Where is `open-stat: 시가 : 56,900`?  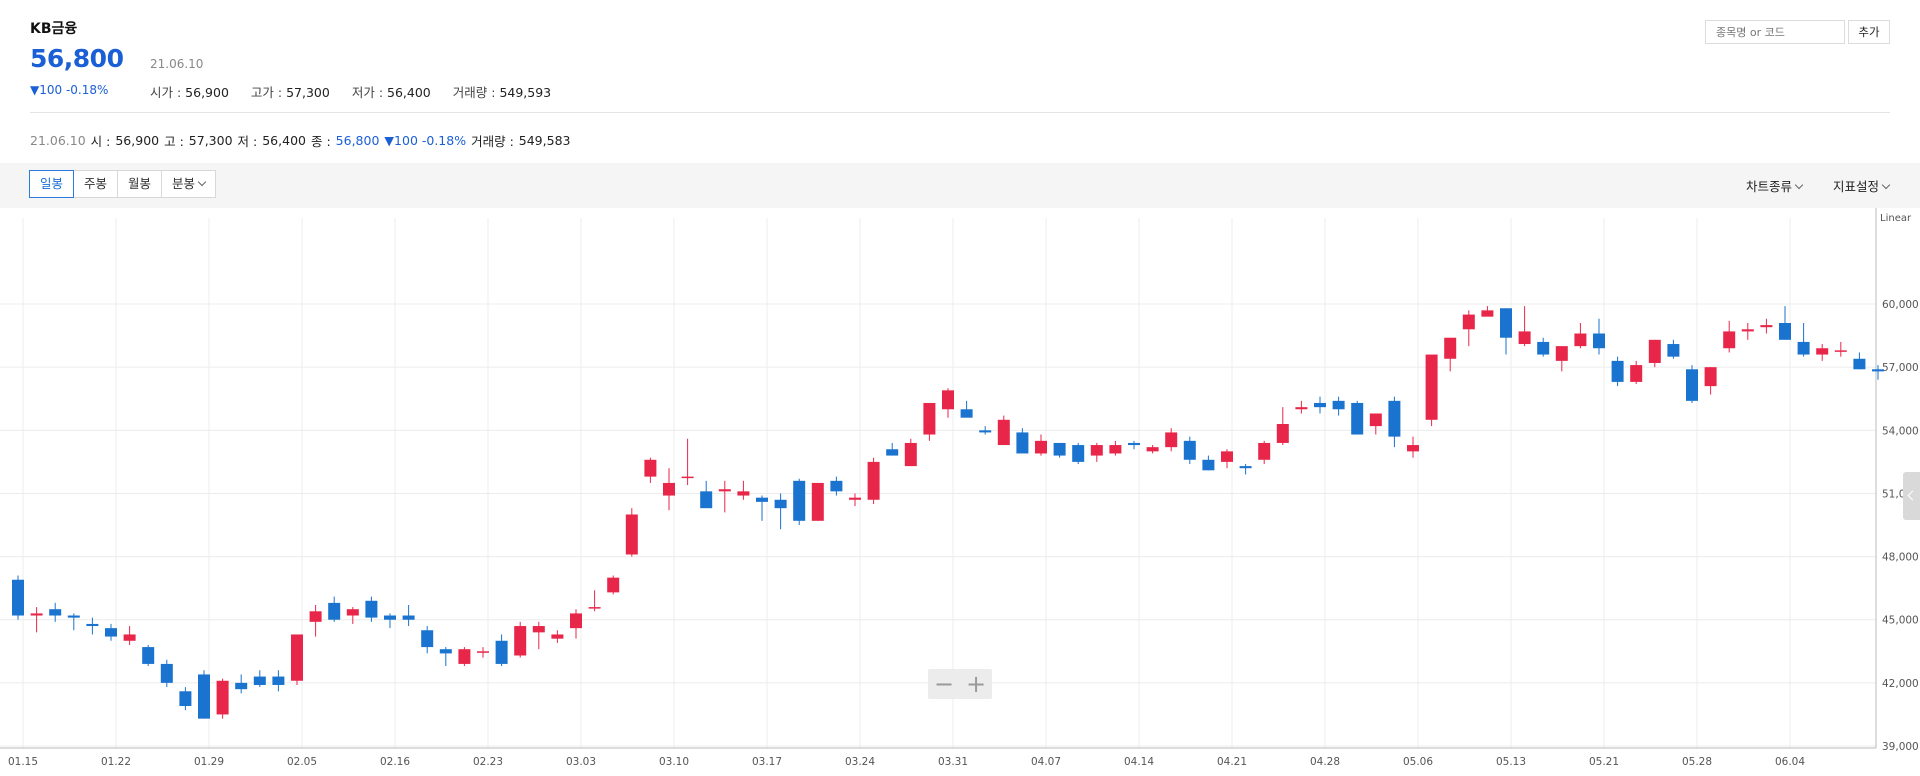 open-stat: 시가 : 56,900 is located at coordinates (189, 91).